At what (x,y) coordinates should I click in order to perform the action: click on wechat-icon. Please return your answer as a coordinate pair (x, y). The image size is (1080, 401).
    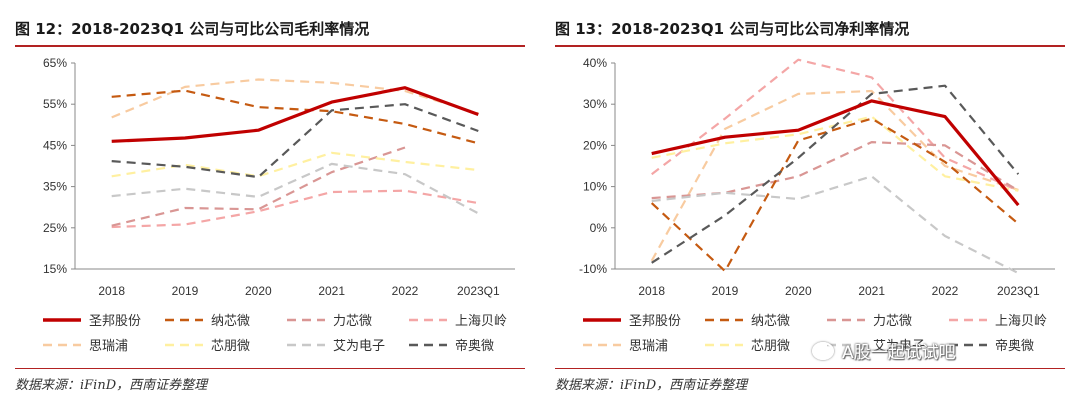
    Looking at the image, I should click on (823, 351).